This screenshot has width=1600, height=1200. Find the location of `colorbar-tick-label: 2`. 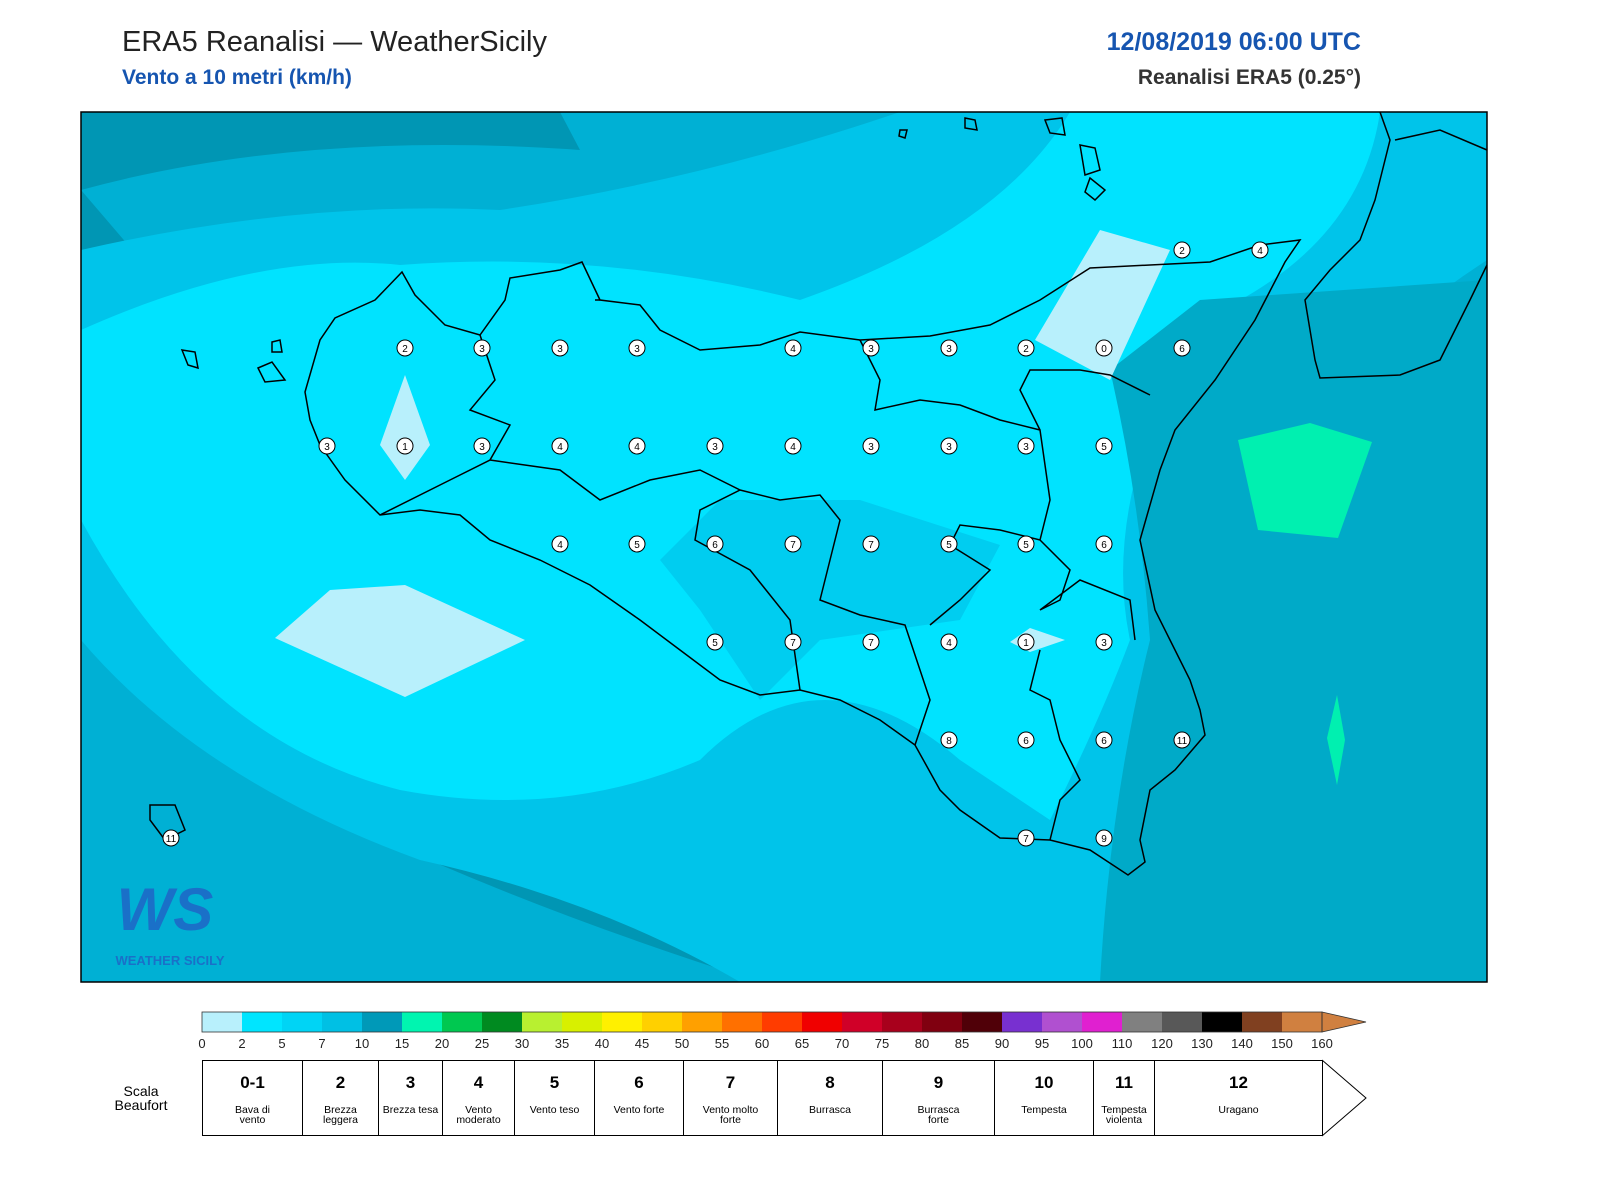

colorbar-tick-label: 2 is located at coordinates (241, 1043).